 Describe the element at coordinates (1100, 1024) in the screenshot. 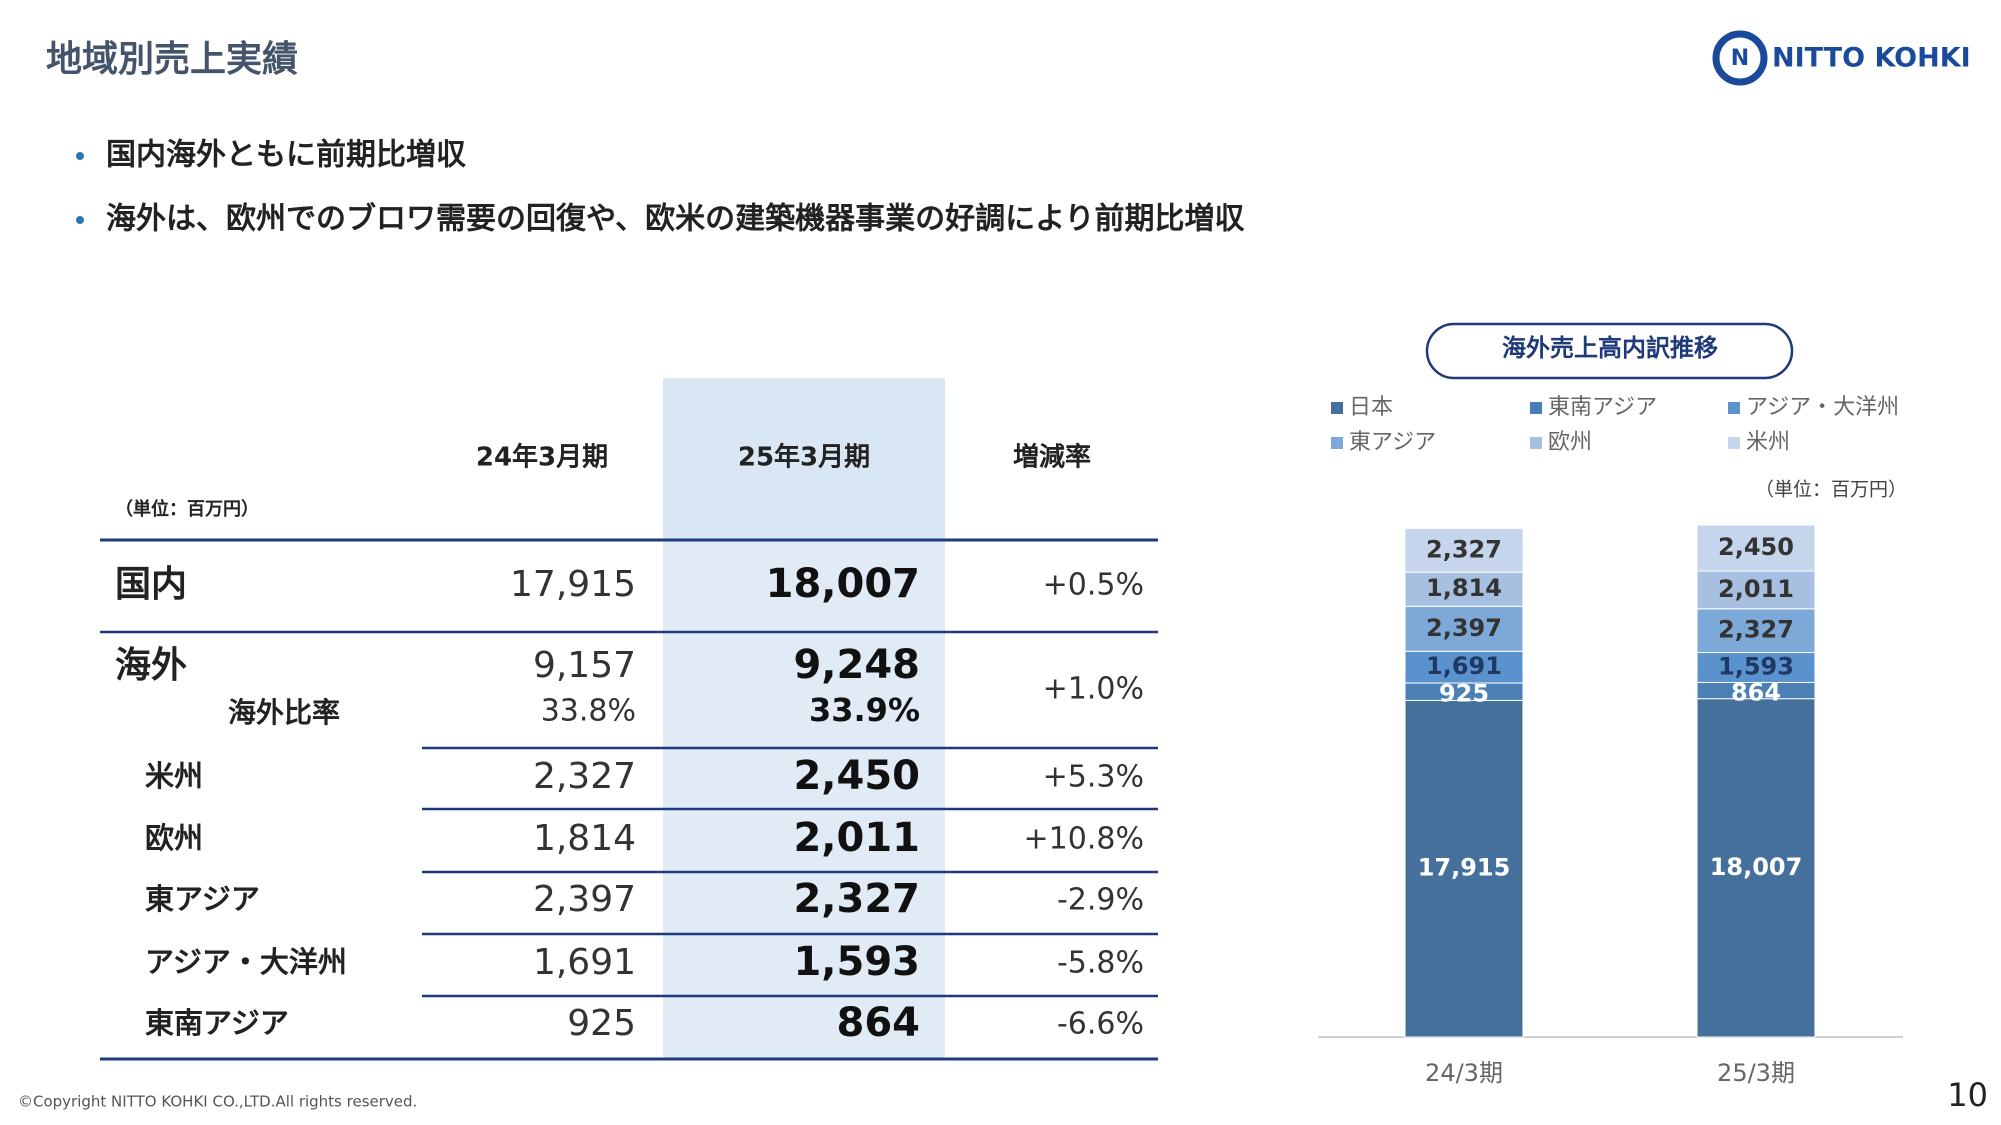

I see `cell: -6.6%` at that location.